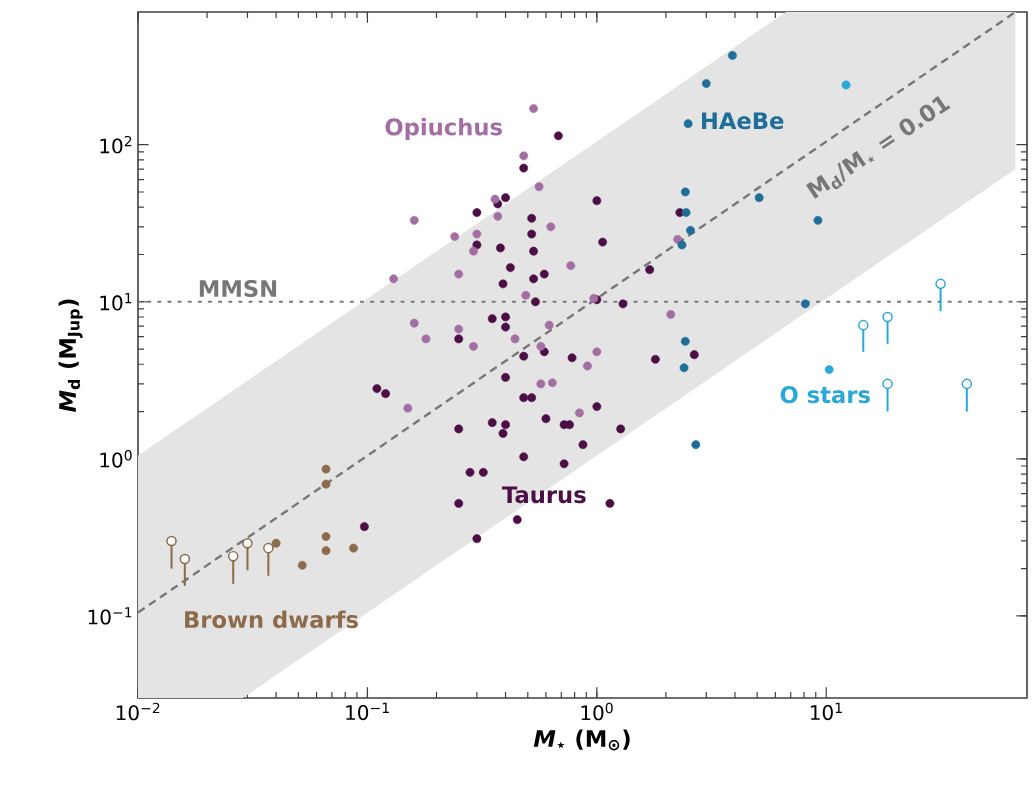 The height and width of the screenshot is (785, 1035). Describe the element at coordinates (271, 619) in the screenshot. I see `text: Brown dwarfs` at that location.